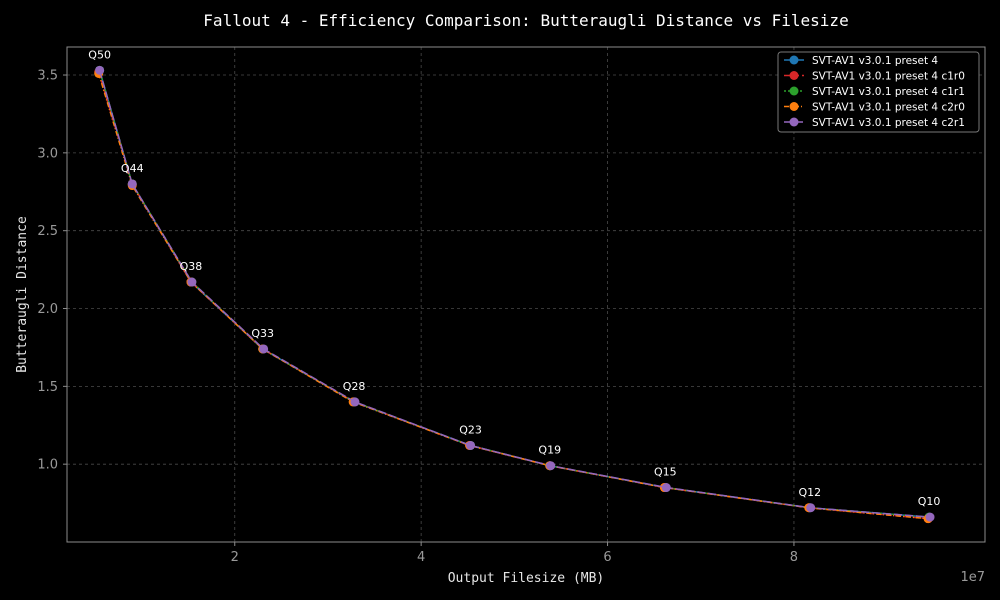 This screenshot has height=600, width=1000. What do you see at coordinates (235, 557) in the screenshot?
I see `x-tick-label: 2` at bounding box center [235, 557].